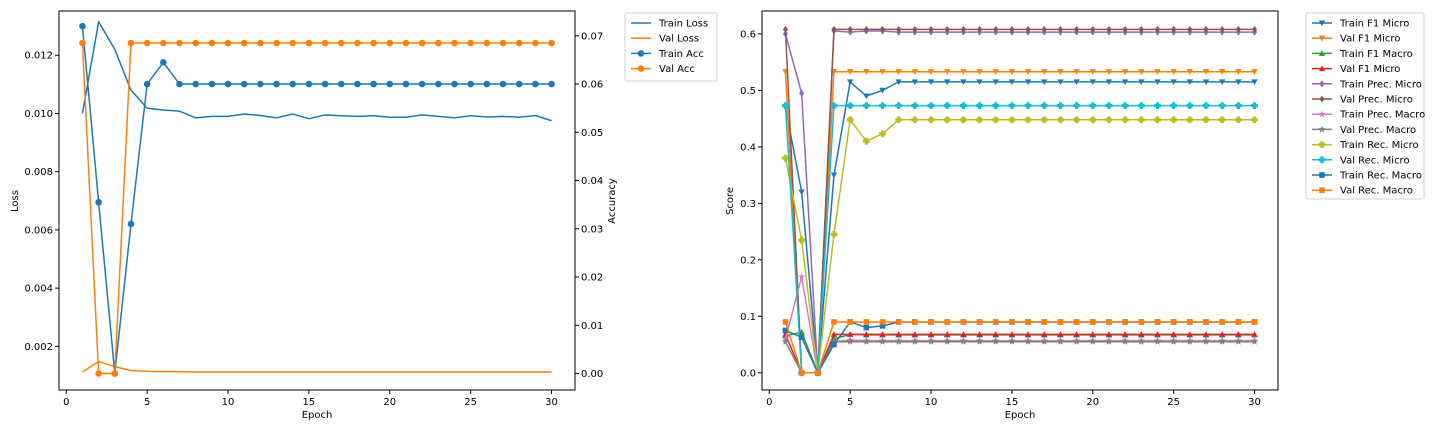  Describe the element at coordinates (1378, 130) in the screenshot. I see `legend-label: Val Prec. Macro` at that location.